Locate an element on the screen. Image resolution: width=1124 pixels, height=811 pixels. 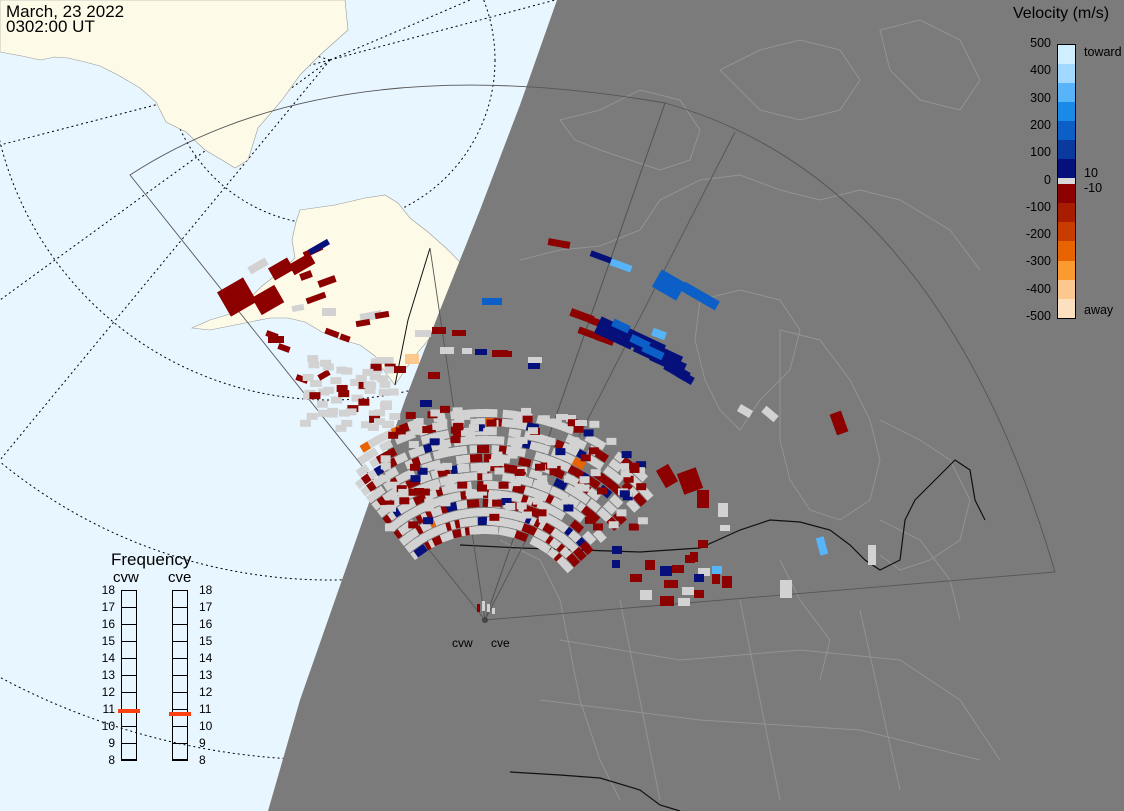
frequency-tick-label: 10 is located at coordinates (108, 726).